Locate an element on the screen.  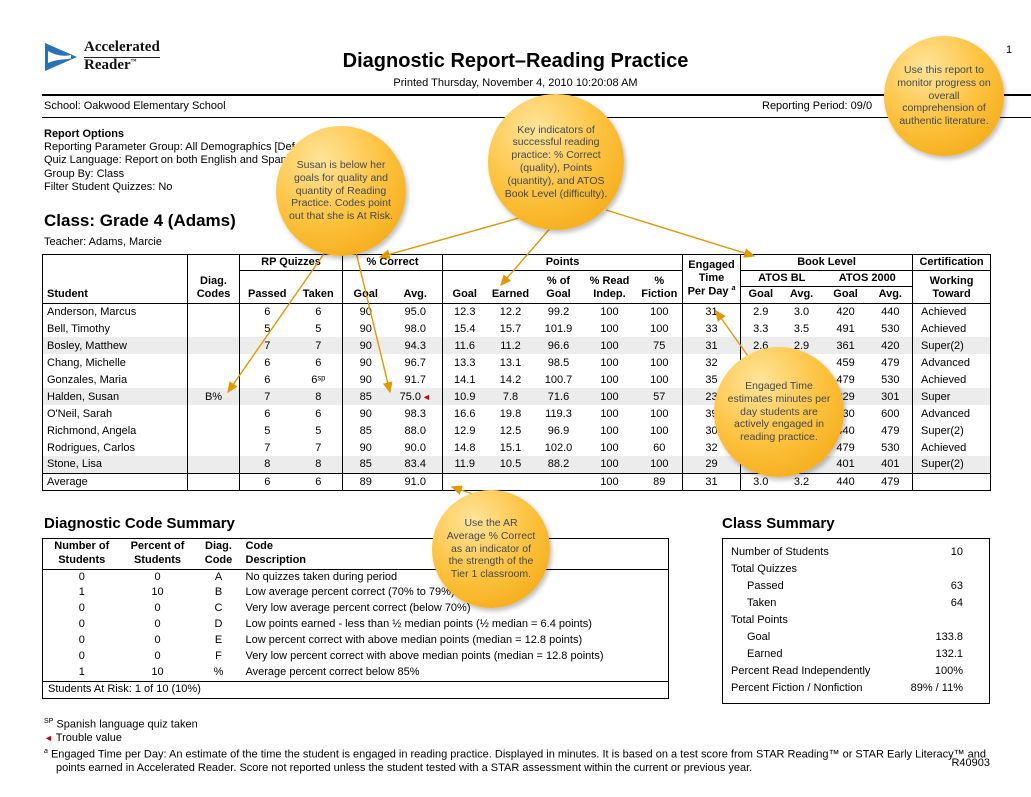
diag-header-diag-code: Diag. Code is located at coordinates (218, 553).